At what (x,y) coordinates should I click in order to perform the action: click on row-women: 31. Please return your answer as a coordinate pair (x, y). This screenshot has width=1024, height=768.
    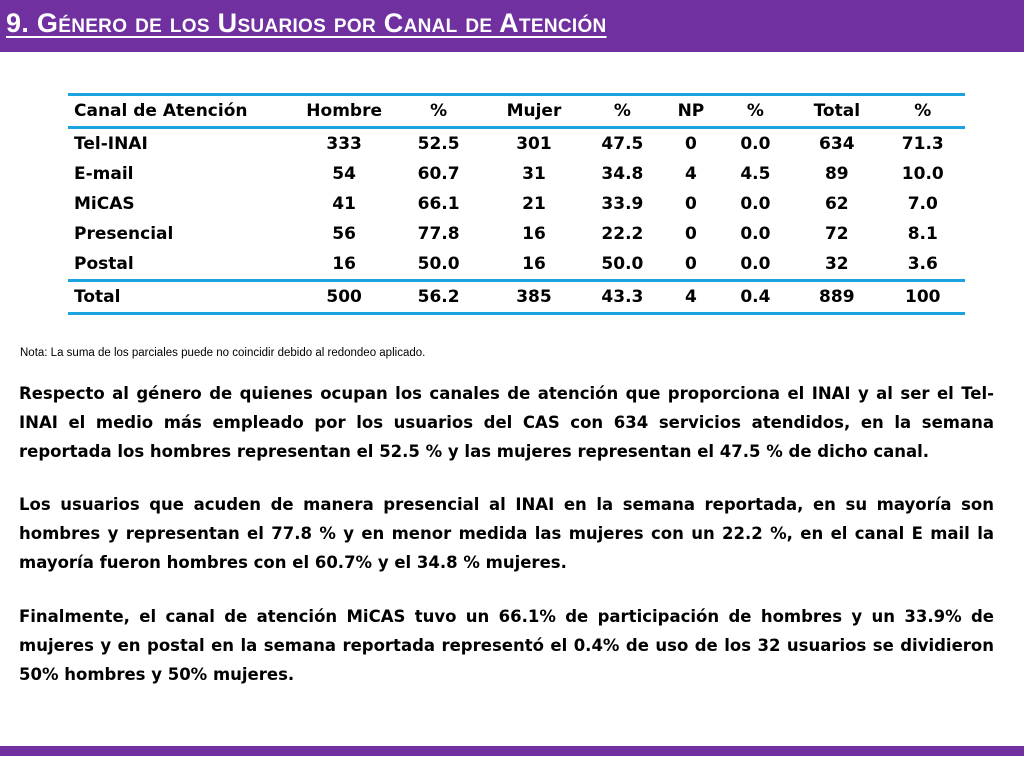
    Looking at the image, I should click on (534, 174).